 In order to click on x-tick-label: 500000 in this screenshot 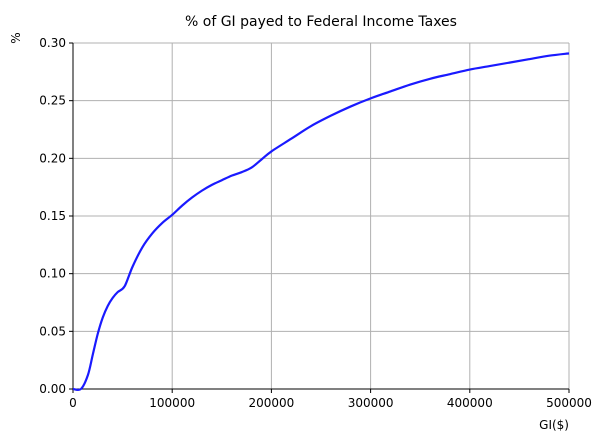, I will do `click(569, 403)`.